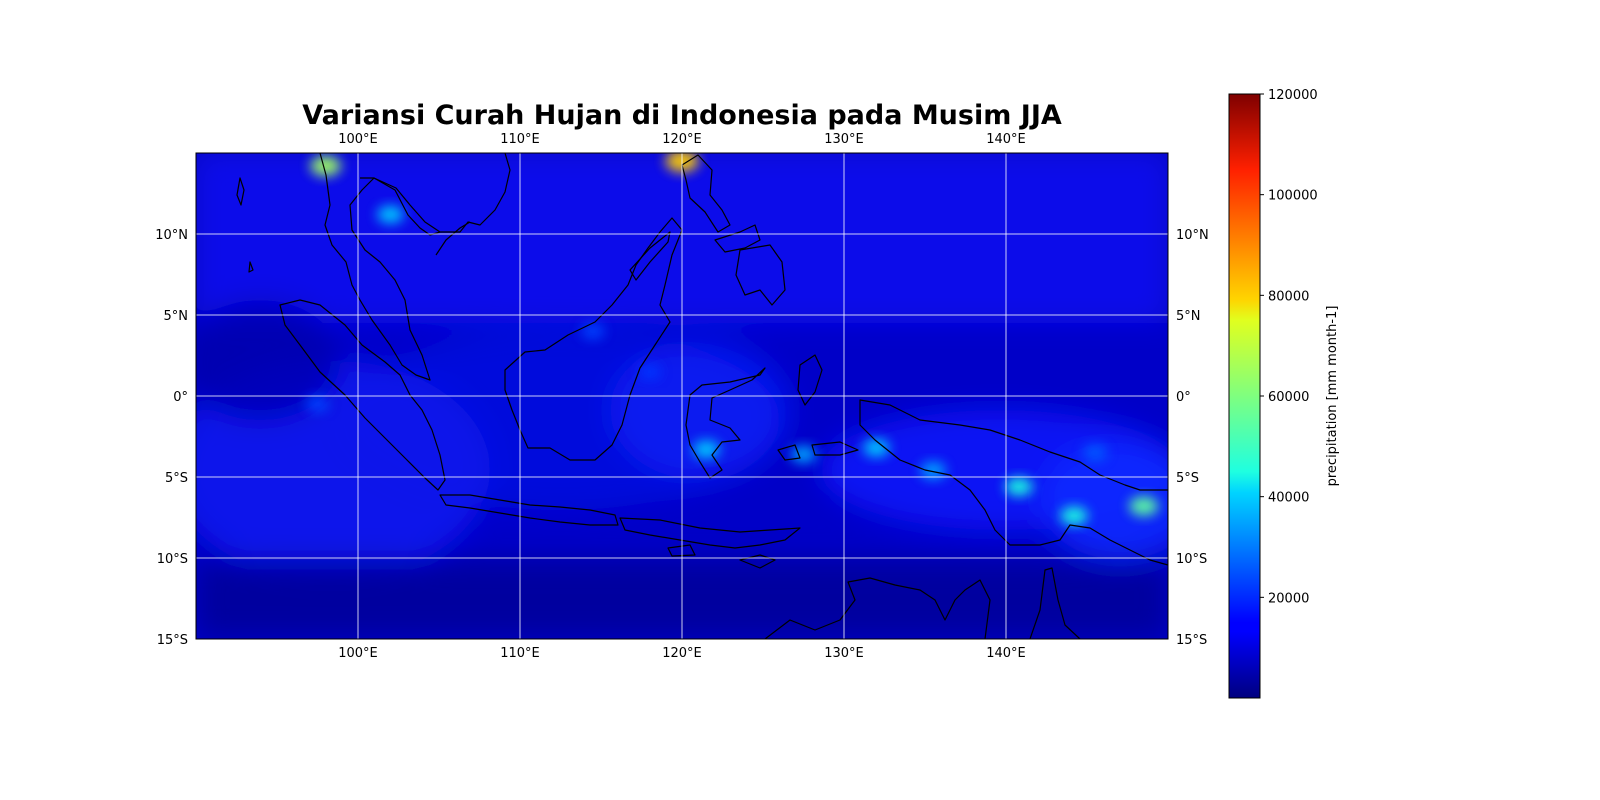  What do you see at coordinates (1183, 397) in the screenshot?
I see `lat-tick-label-right: 0°` at bounding box center [1183, 397].